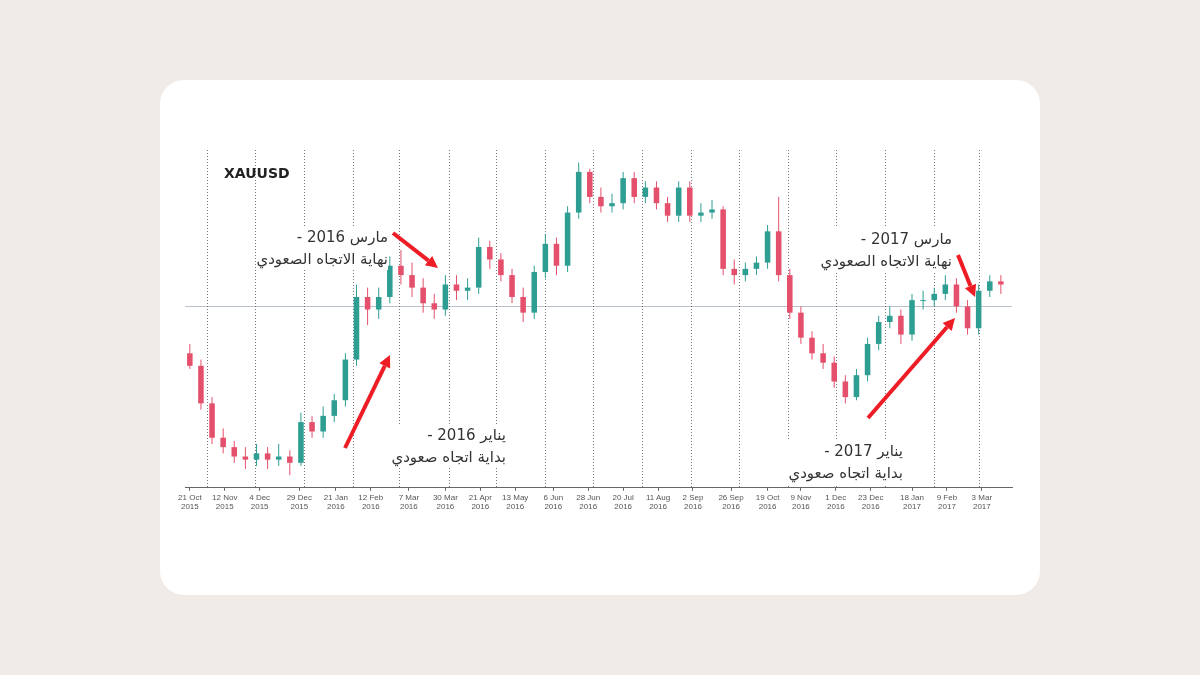 This screenshot has height=675, width=1200. I want to click on x-tick-label: 20 Jul 2016, so click(623, 502).